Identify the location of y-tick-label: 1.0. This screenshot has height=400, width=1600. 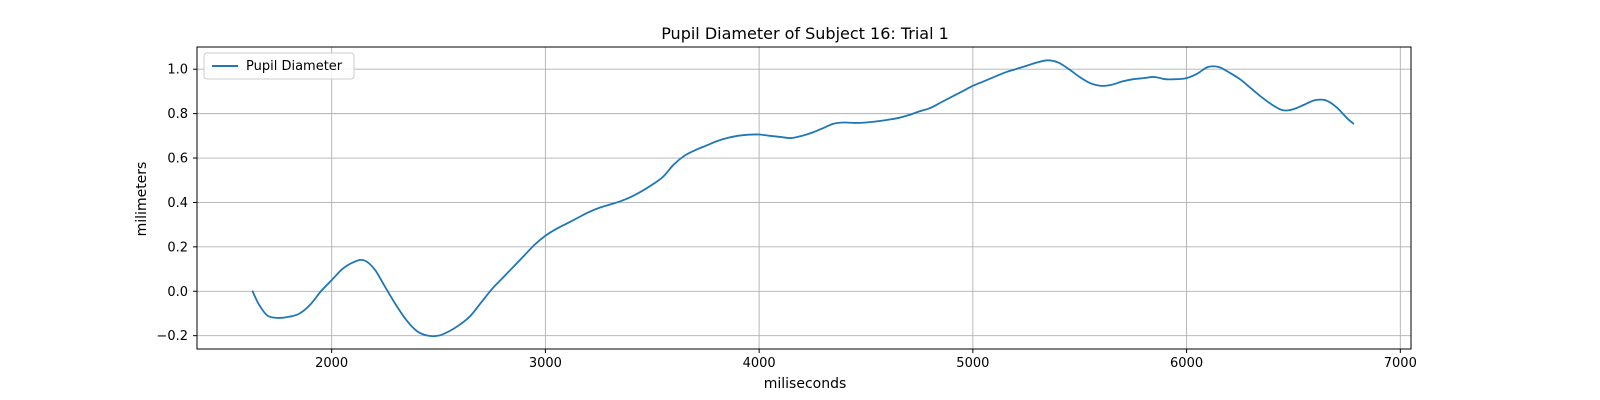
(177, 70).